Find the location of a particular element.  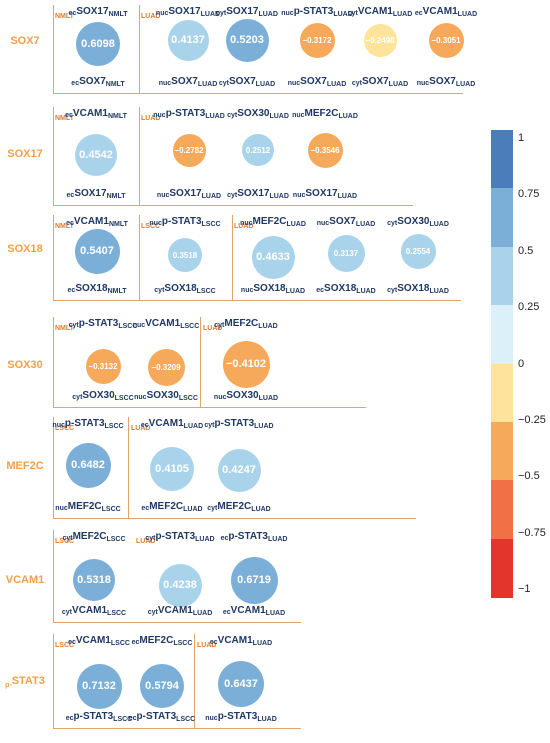

row-label-0: SOX7 is located at coordinates (25, 41).